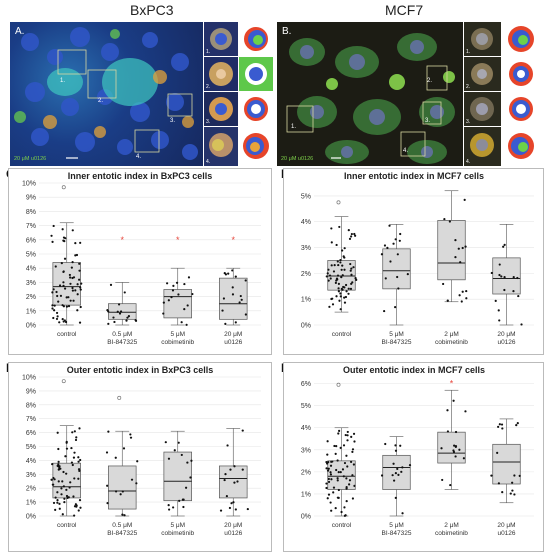  Describe the element at coordinates (31, 447) in the screenshot. I see `y-tick-label: 5%` at that location.